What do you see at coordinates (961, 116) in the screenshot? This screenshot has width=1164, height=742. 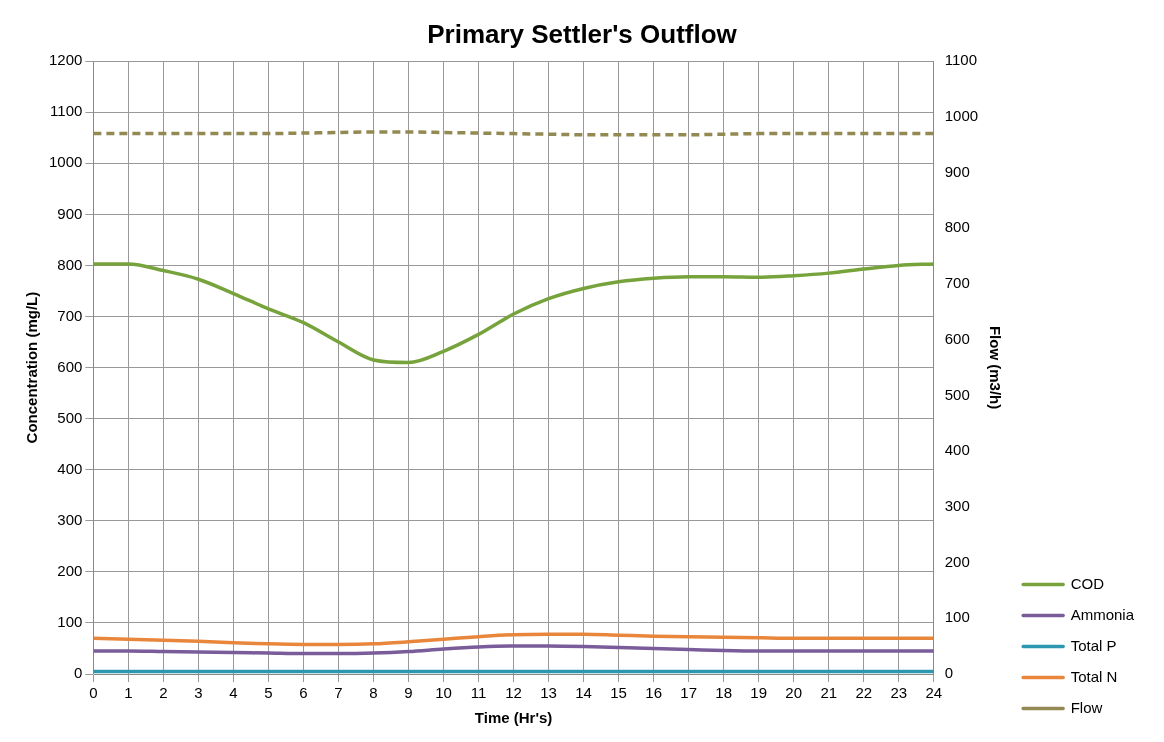 I see `y2-tick-label: 1000` at bounding box center [961, 116].